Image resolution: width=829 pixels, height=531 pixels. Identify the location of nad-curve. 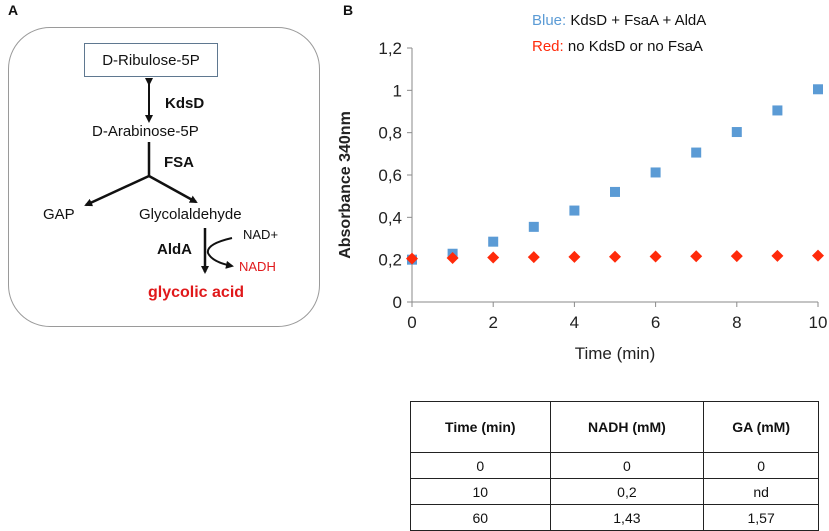
(220, 253).